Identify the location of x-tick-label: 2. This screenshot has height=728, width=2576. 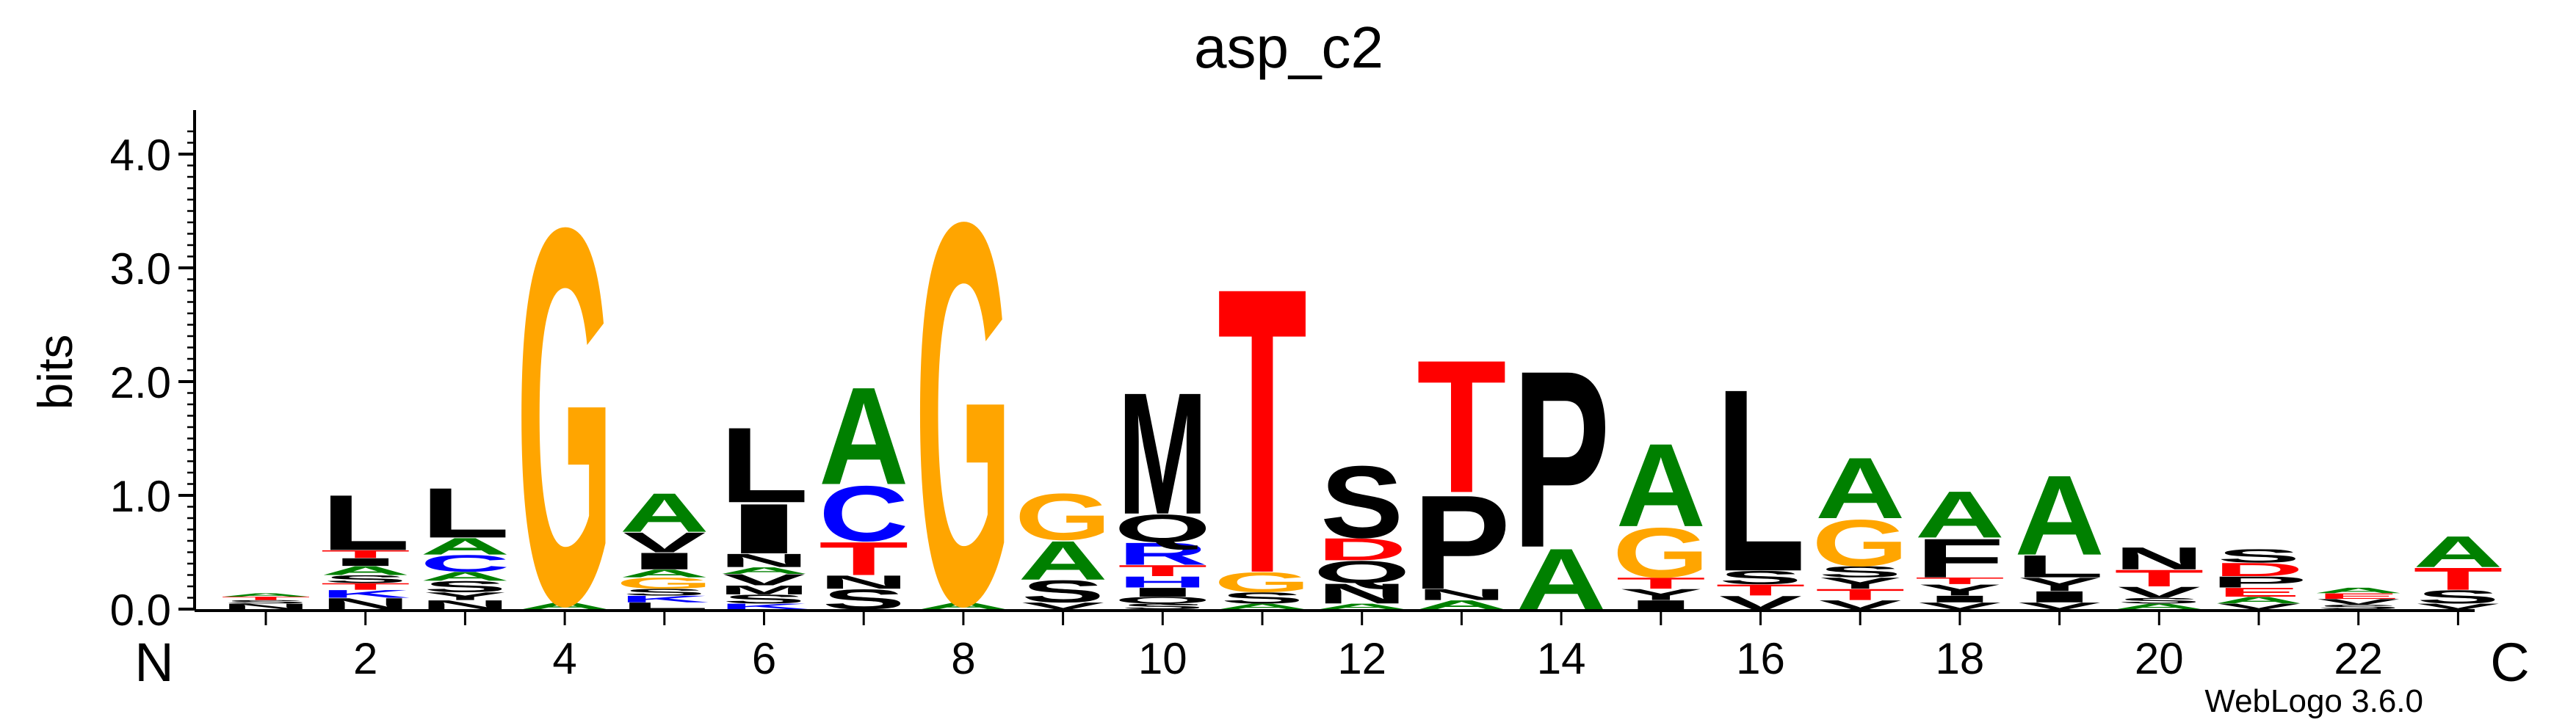
(365, 658).